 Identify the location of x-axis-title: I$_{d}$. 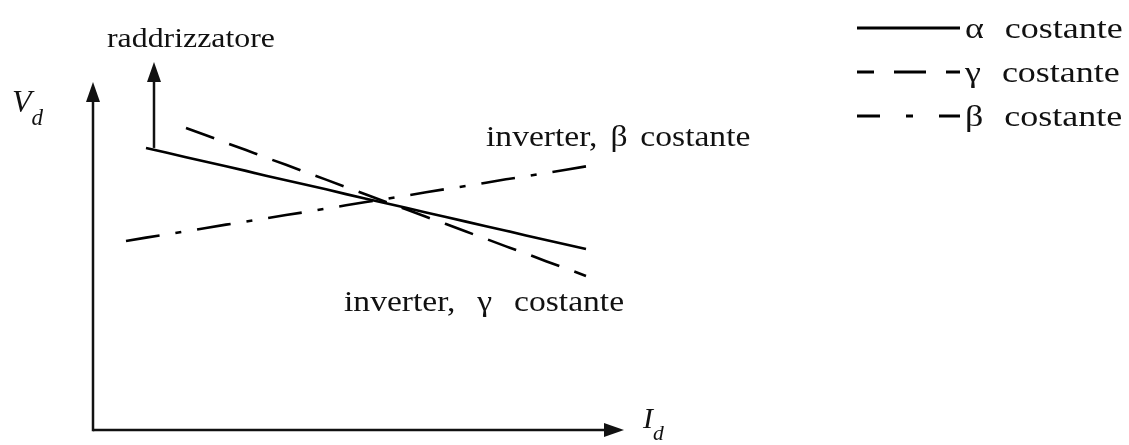
(653, 423).